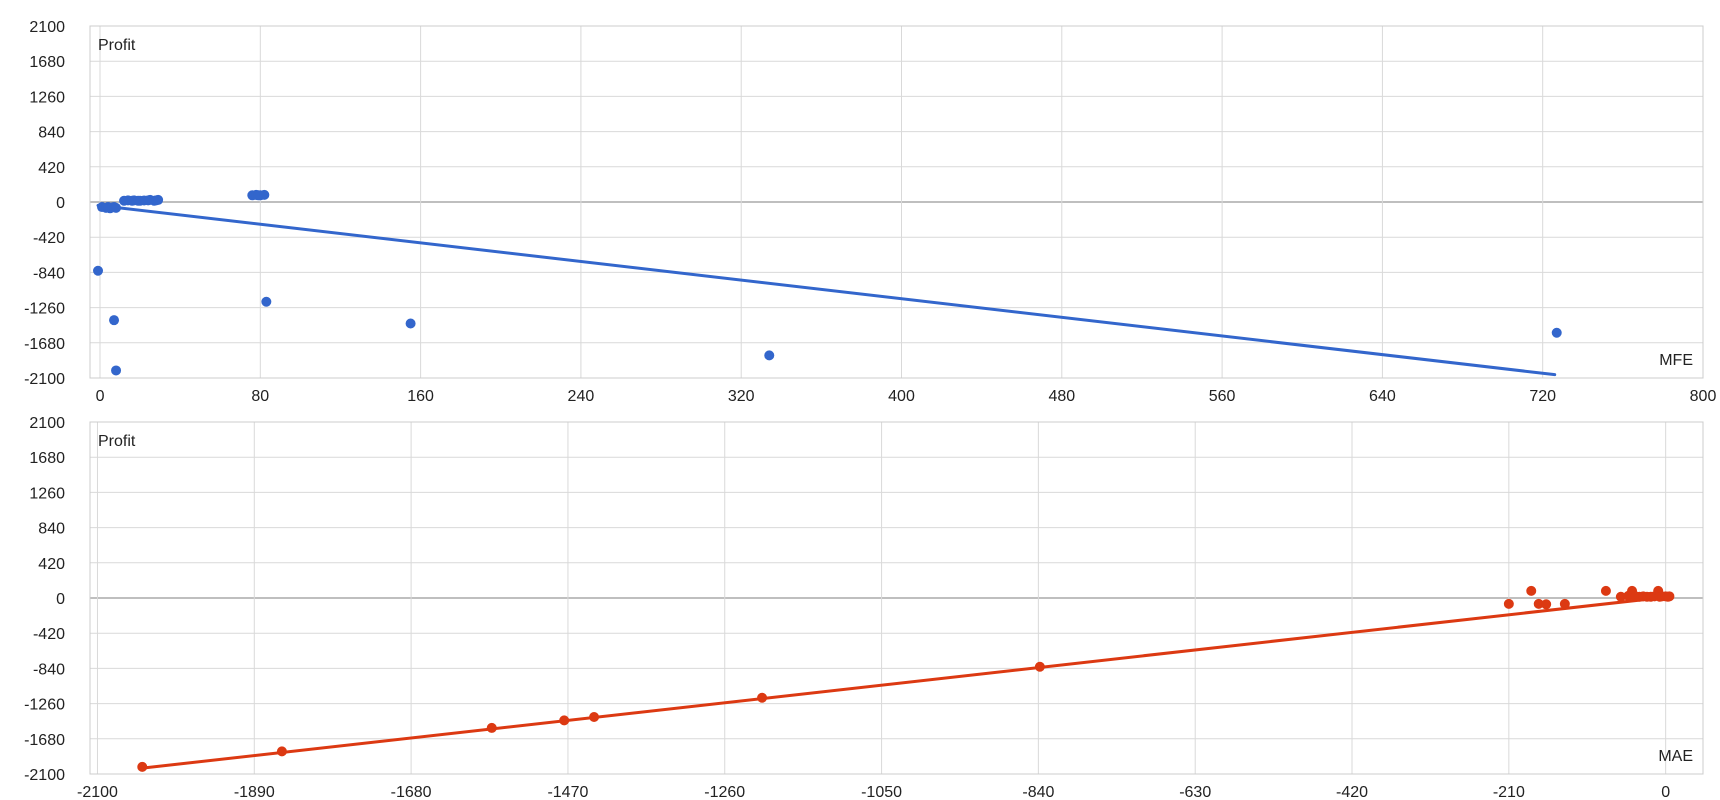  I want to click on x-tick-label: -210, so click(1509, 792).